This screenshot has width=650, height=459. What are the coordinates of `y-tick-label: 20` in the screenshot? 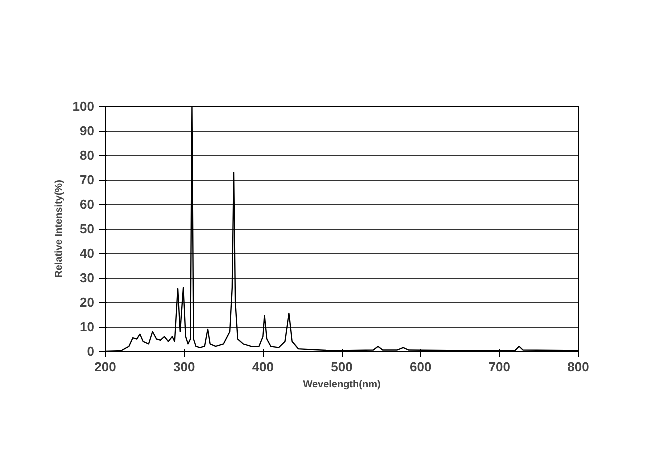 It's located at (87, 302).